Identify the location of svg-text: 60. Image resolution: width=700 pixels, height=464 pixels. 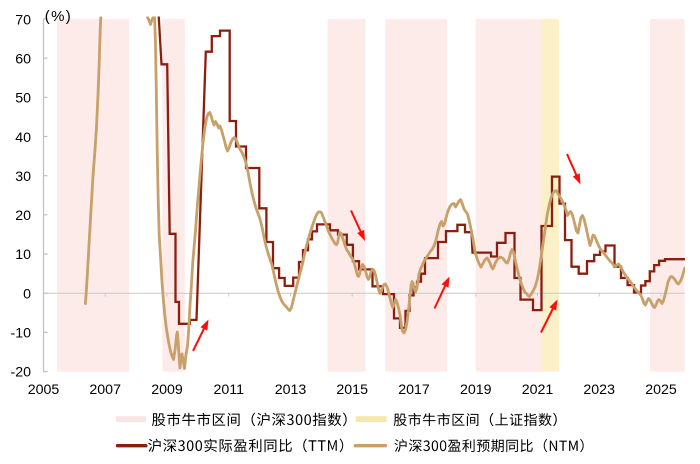
(23, 60).